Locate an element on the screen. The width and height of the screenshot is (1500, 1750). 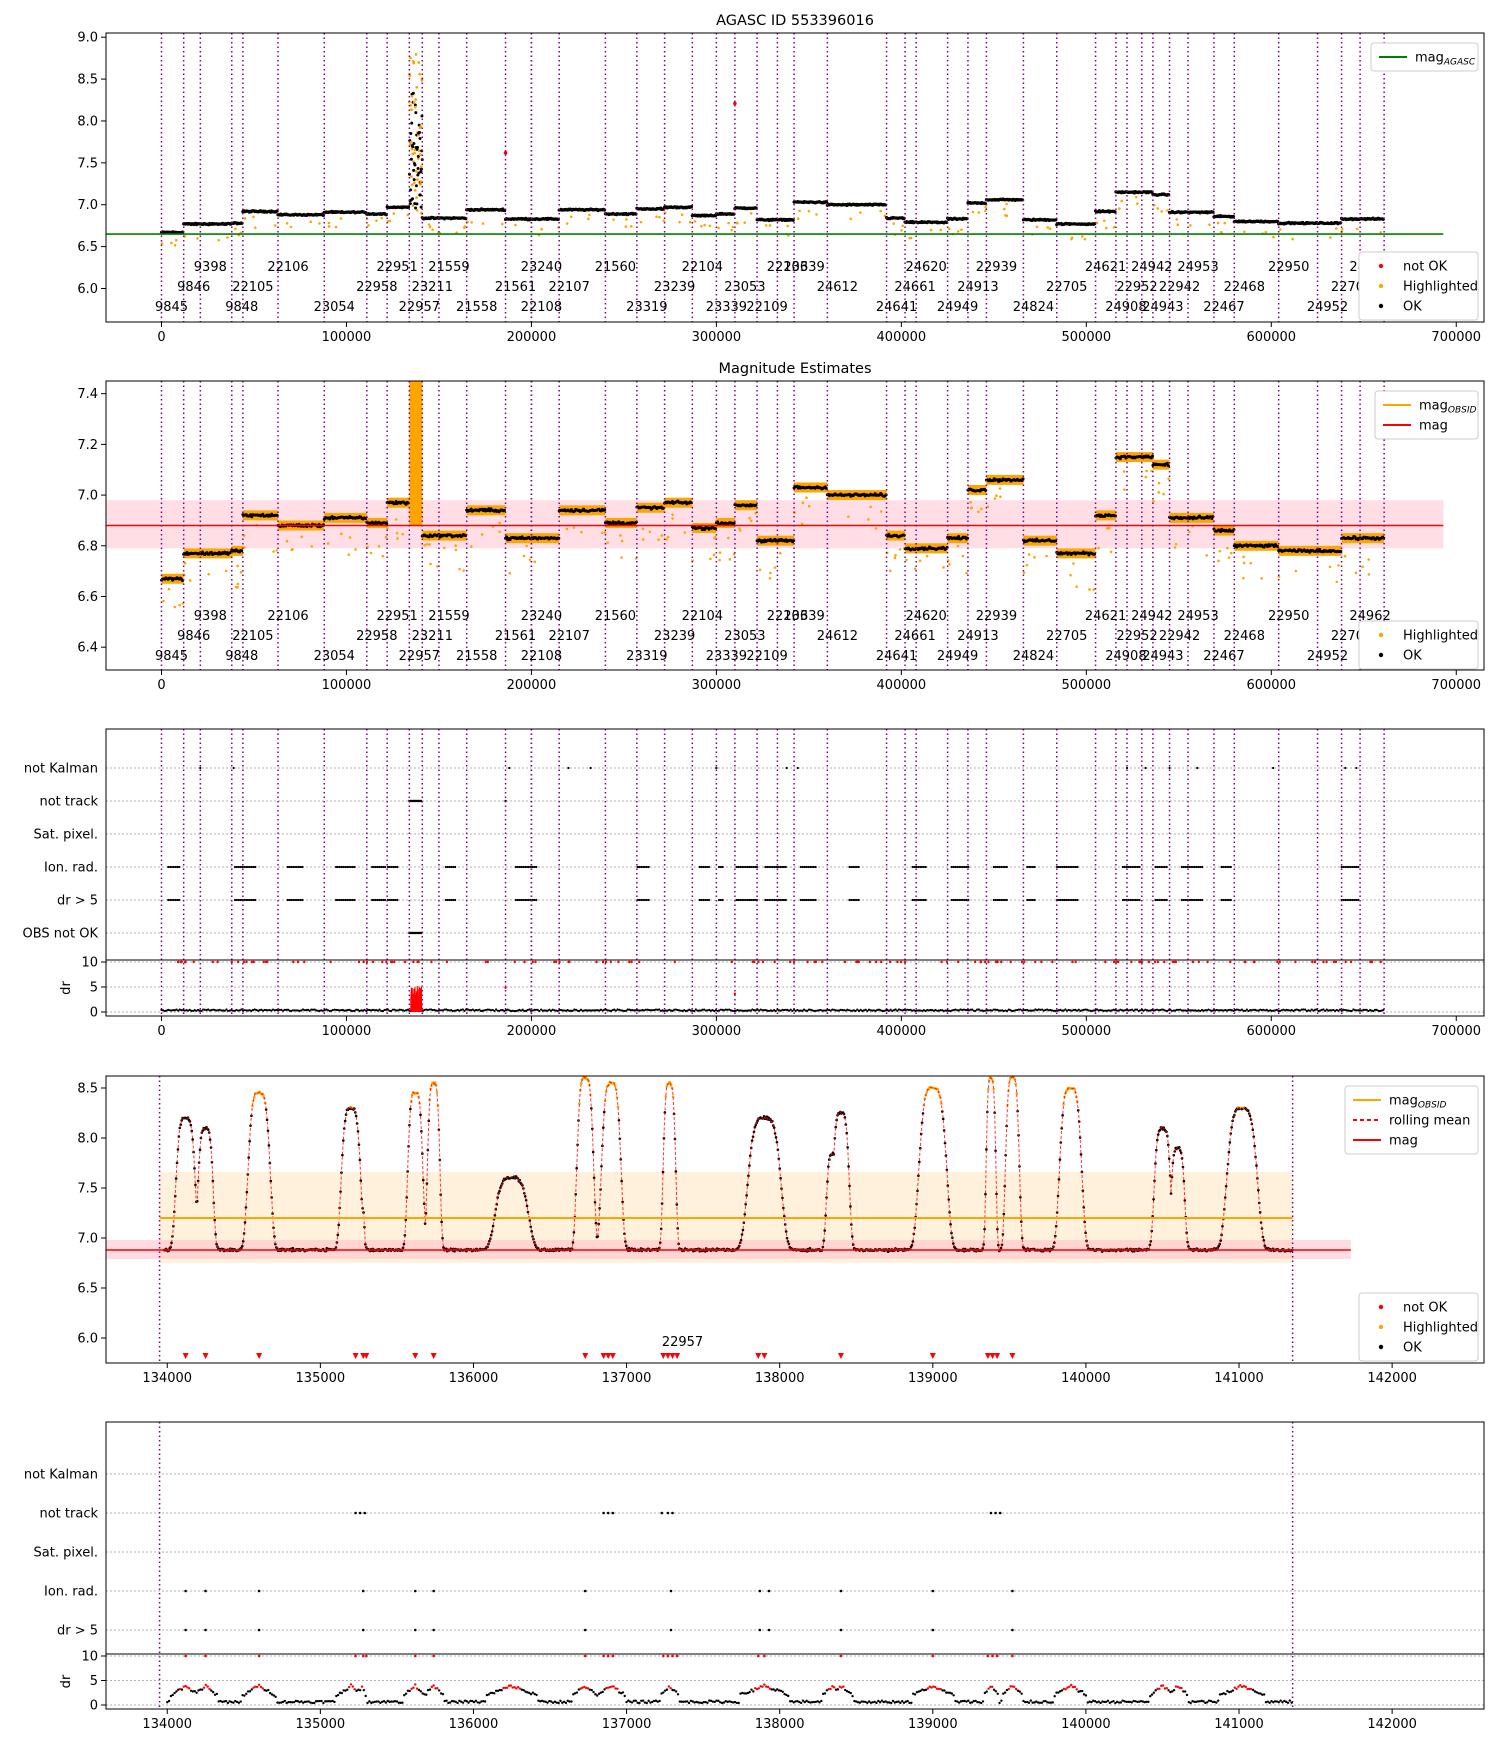
flag-row-label: not track is located at coordinates (68, 802).